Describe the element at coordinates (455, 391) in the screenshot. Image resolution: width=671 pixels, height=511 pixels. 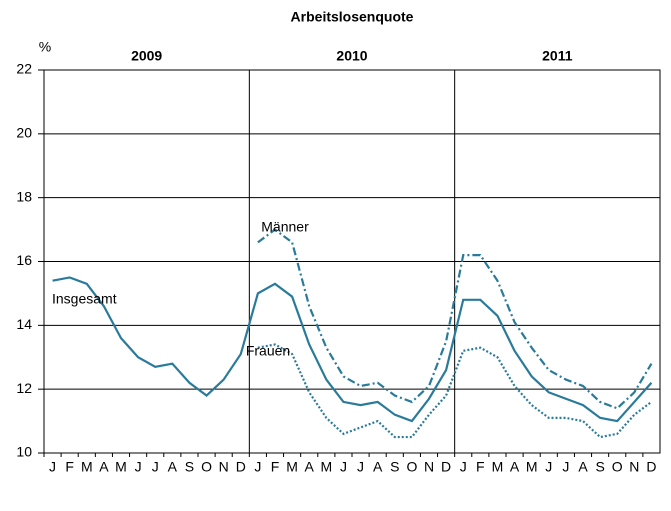
I see `line-series` at that location.